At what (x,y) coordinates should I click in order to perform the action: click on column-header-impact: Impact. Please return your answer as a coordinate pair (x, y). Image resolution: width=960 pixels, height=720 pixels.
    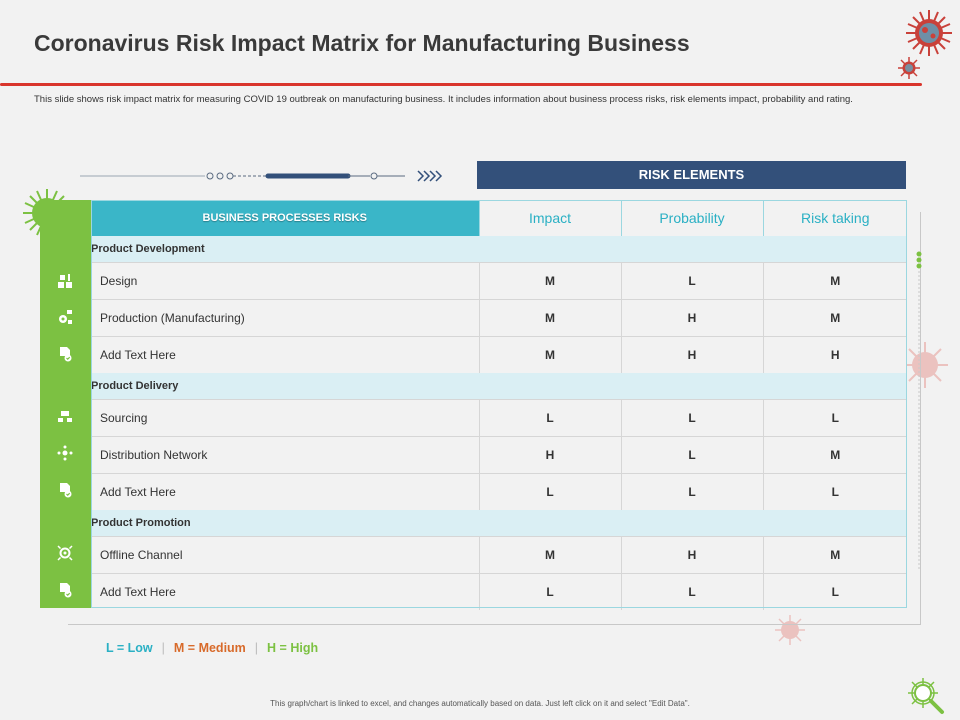
    Looking at the image, I should click on (549, 218).